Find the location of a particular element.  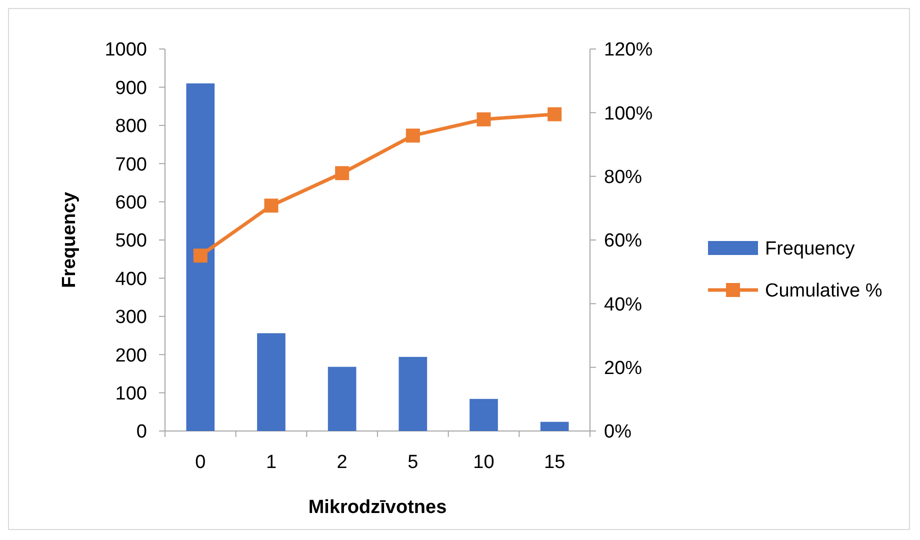

y-tick-label: 500 is located at coordinates (131, 241).